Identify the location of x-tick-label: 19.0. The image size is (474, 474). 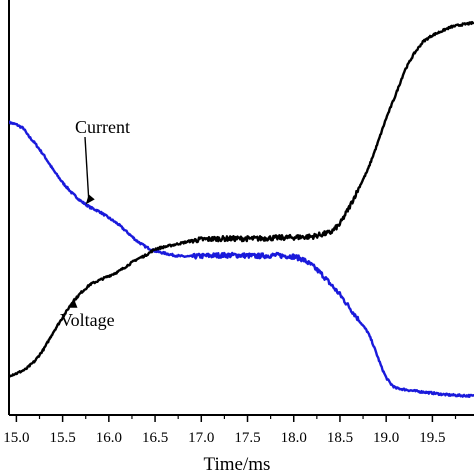
(386, 438).